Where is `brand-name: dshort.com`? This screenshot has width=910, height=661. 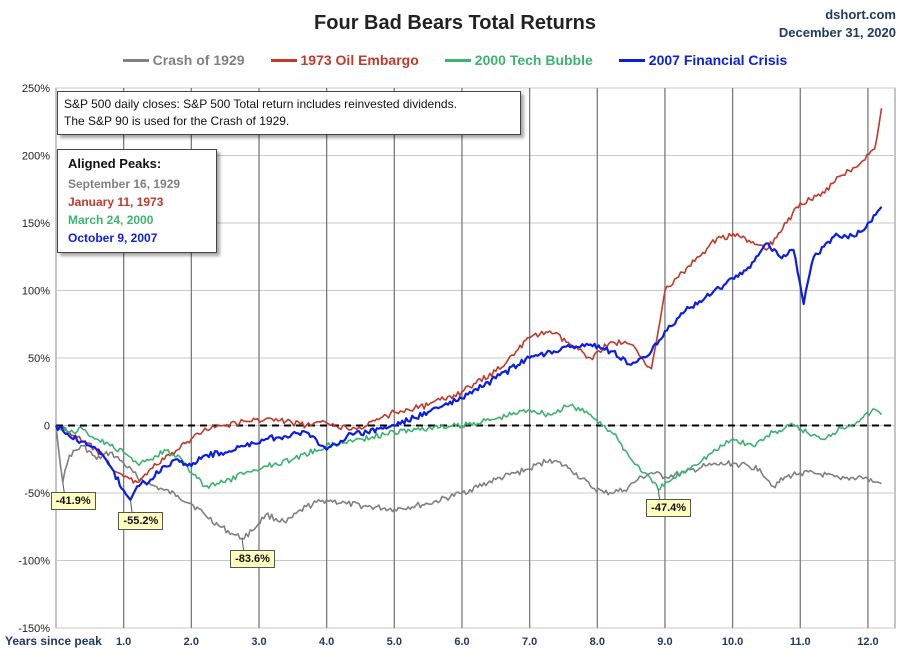 brand-name: dshort.com is located at coordinates (860, 14).